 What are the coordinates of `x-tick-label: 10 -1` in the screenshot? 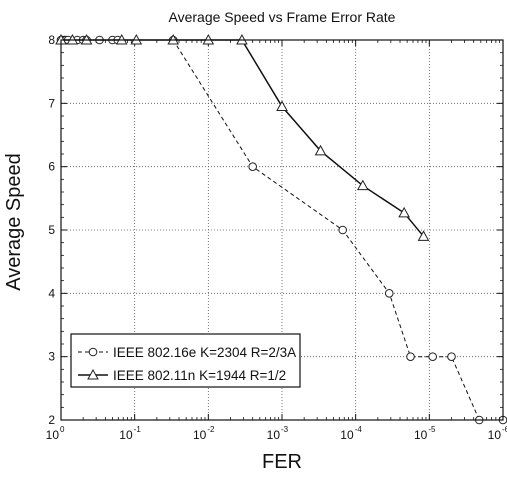 It's located at (130, 433).